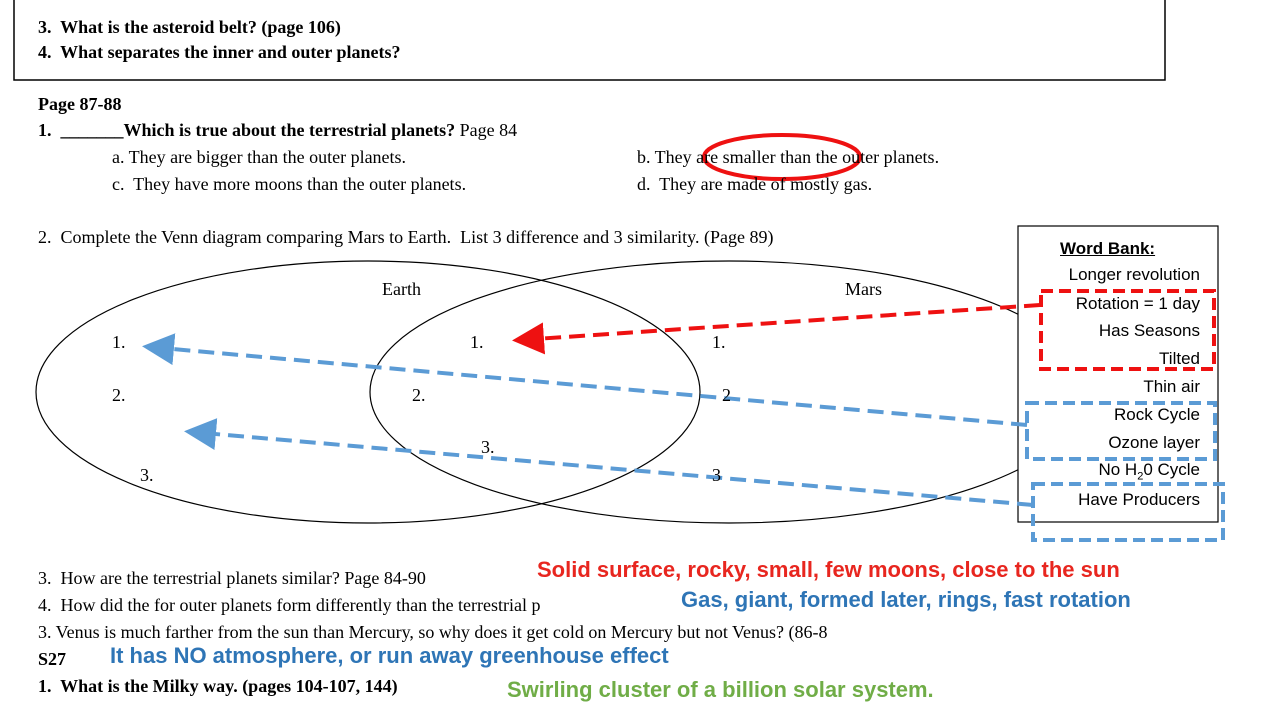  I want to click on top-box-border, so click(589, 40).